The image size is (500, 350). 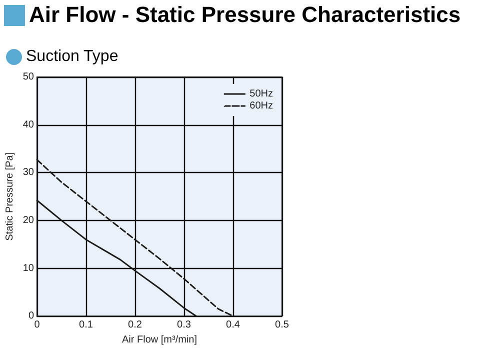 What do you see at coordinates (160, 340) in the screenshot?
I see `x-axis-title: Air Flow [m³/min]` at bounding box center [160, 340].